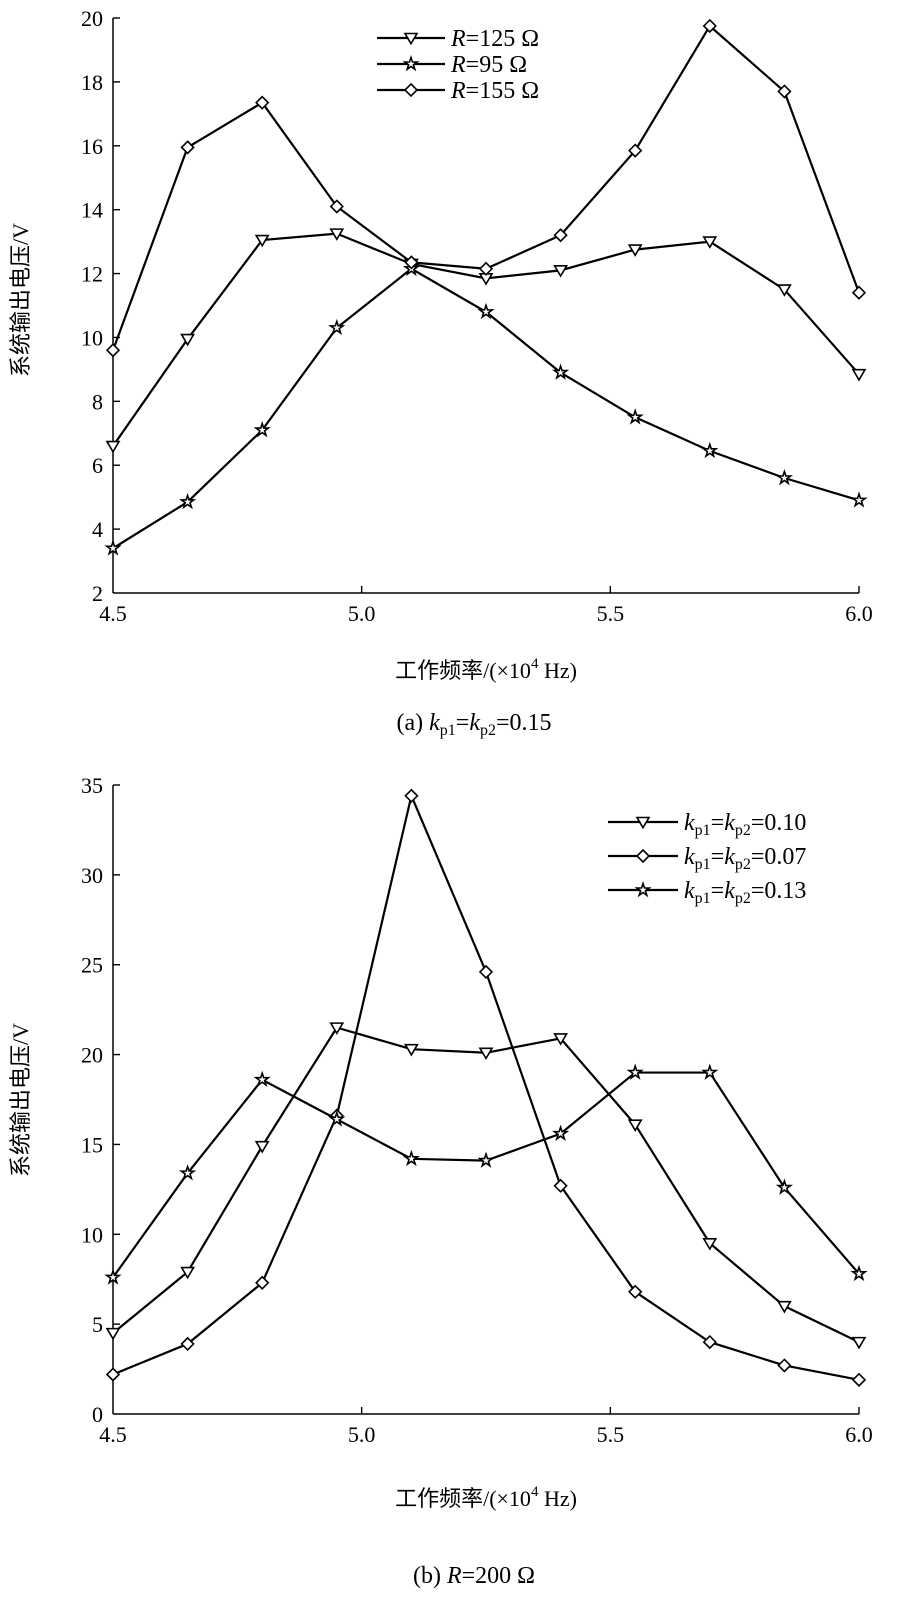 The image size is (900, 1606). I want to click on y-tick-label: 0, so click(97, 1414).